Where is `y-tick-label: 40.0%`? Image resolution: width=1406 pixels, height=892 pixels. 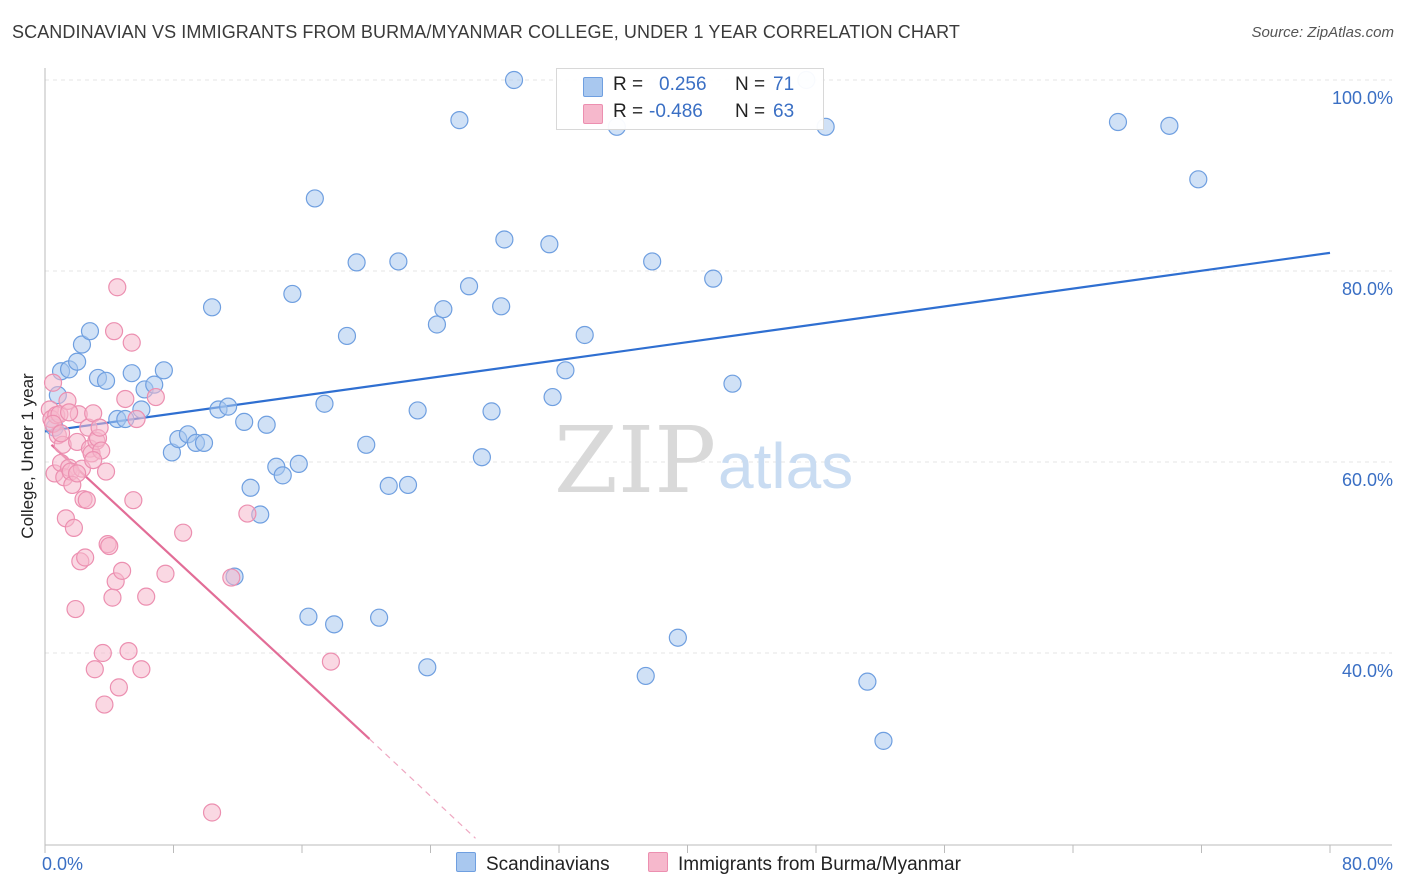
y-tick-label: 40.0% is located at coordinates (1367, 671).